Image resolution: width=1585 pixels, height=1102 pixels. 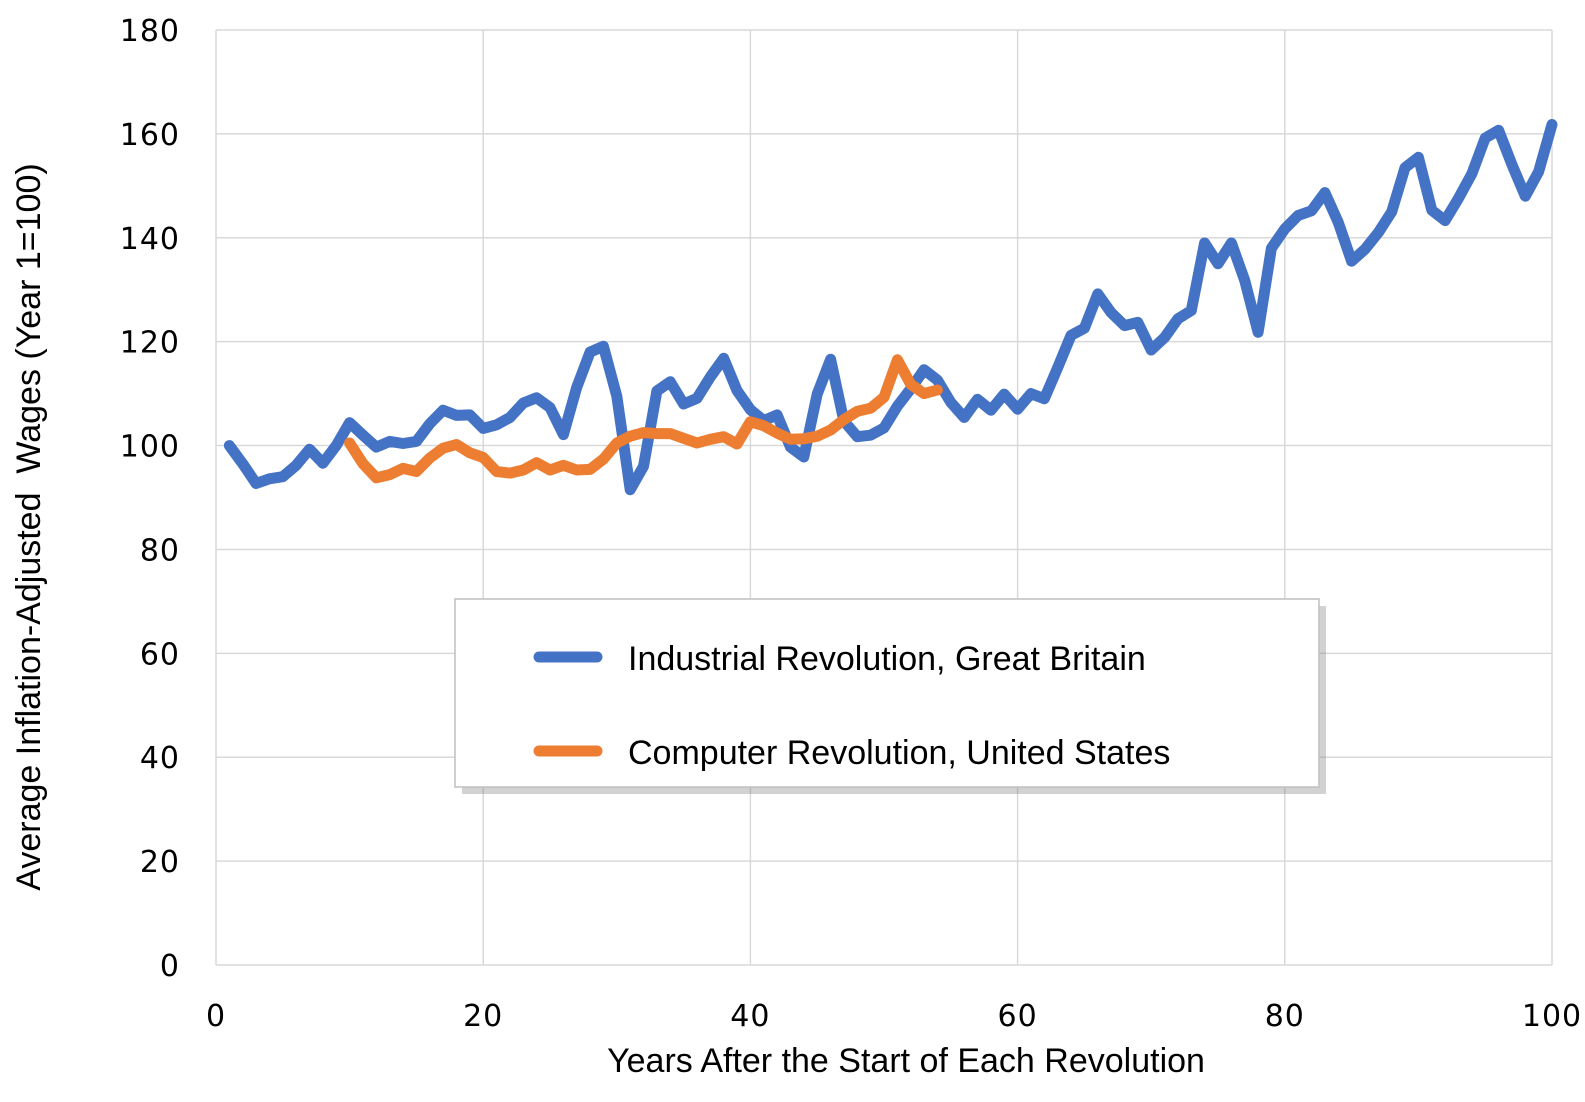 I want to click on x-tick-label: 100, so click(x=1552, y=1016).